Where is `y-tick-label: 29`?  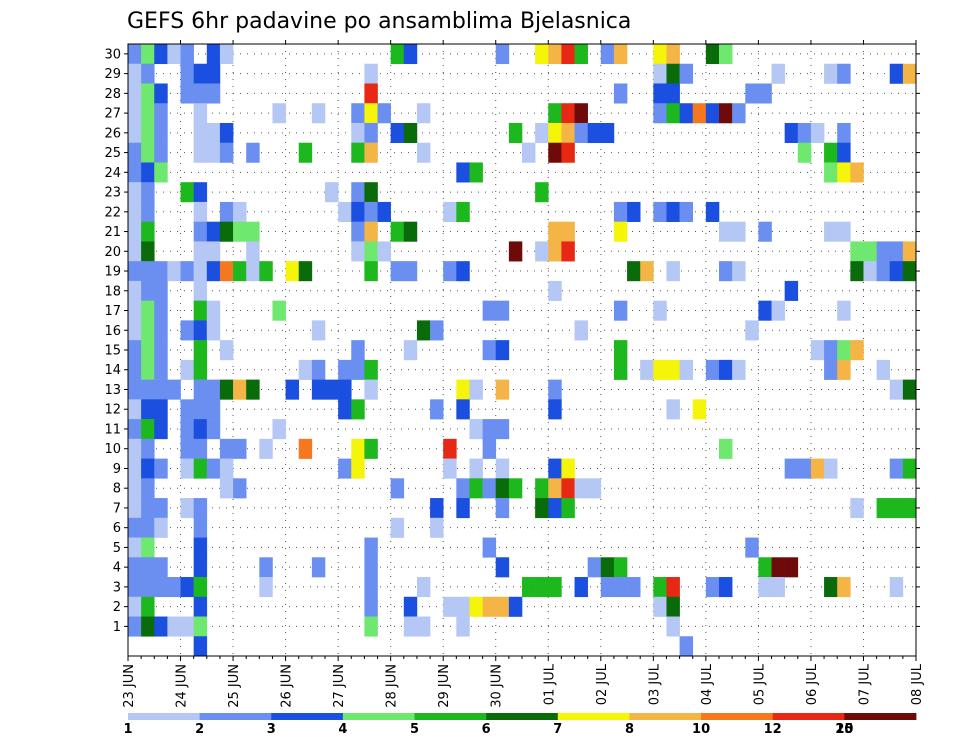 y-tick-label: 29 is located at coordinates (112, 74).